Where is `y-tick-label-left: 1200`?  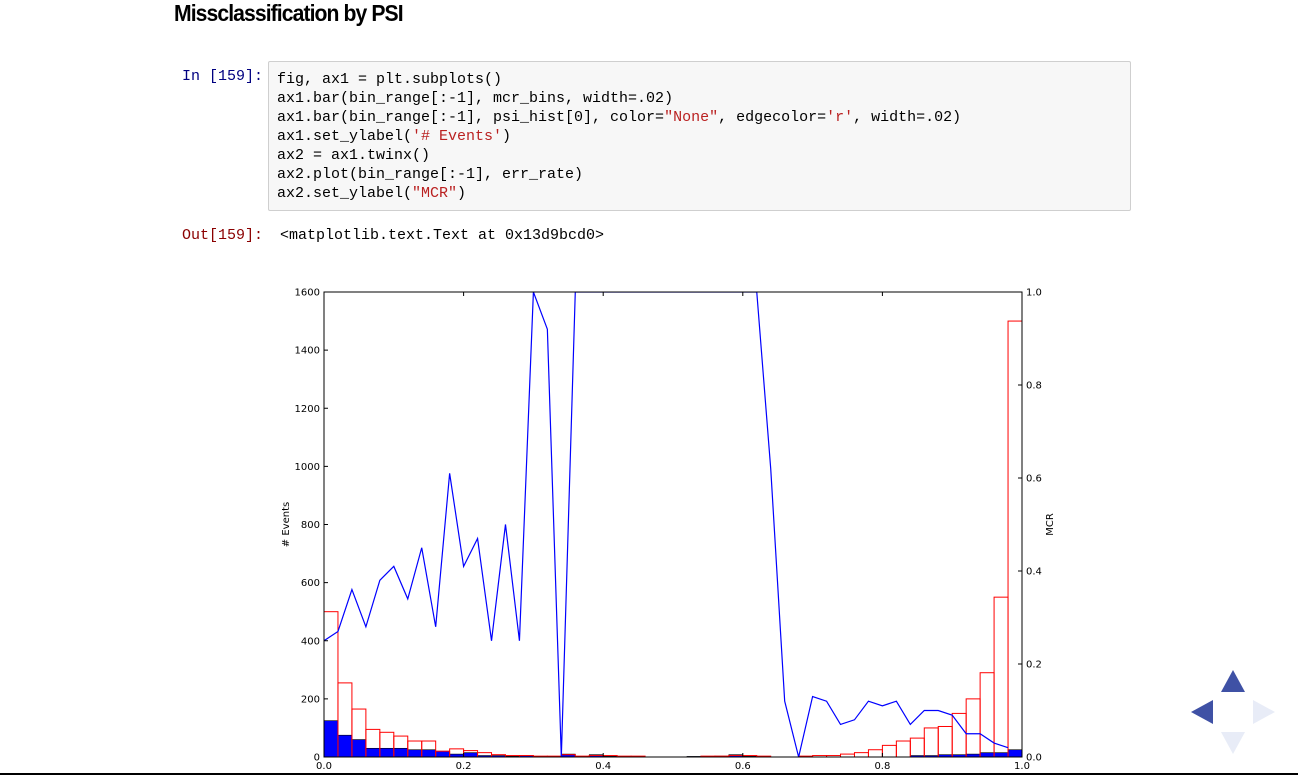 y-tick-label-left: 1200 is located at coordinates (307, 409).